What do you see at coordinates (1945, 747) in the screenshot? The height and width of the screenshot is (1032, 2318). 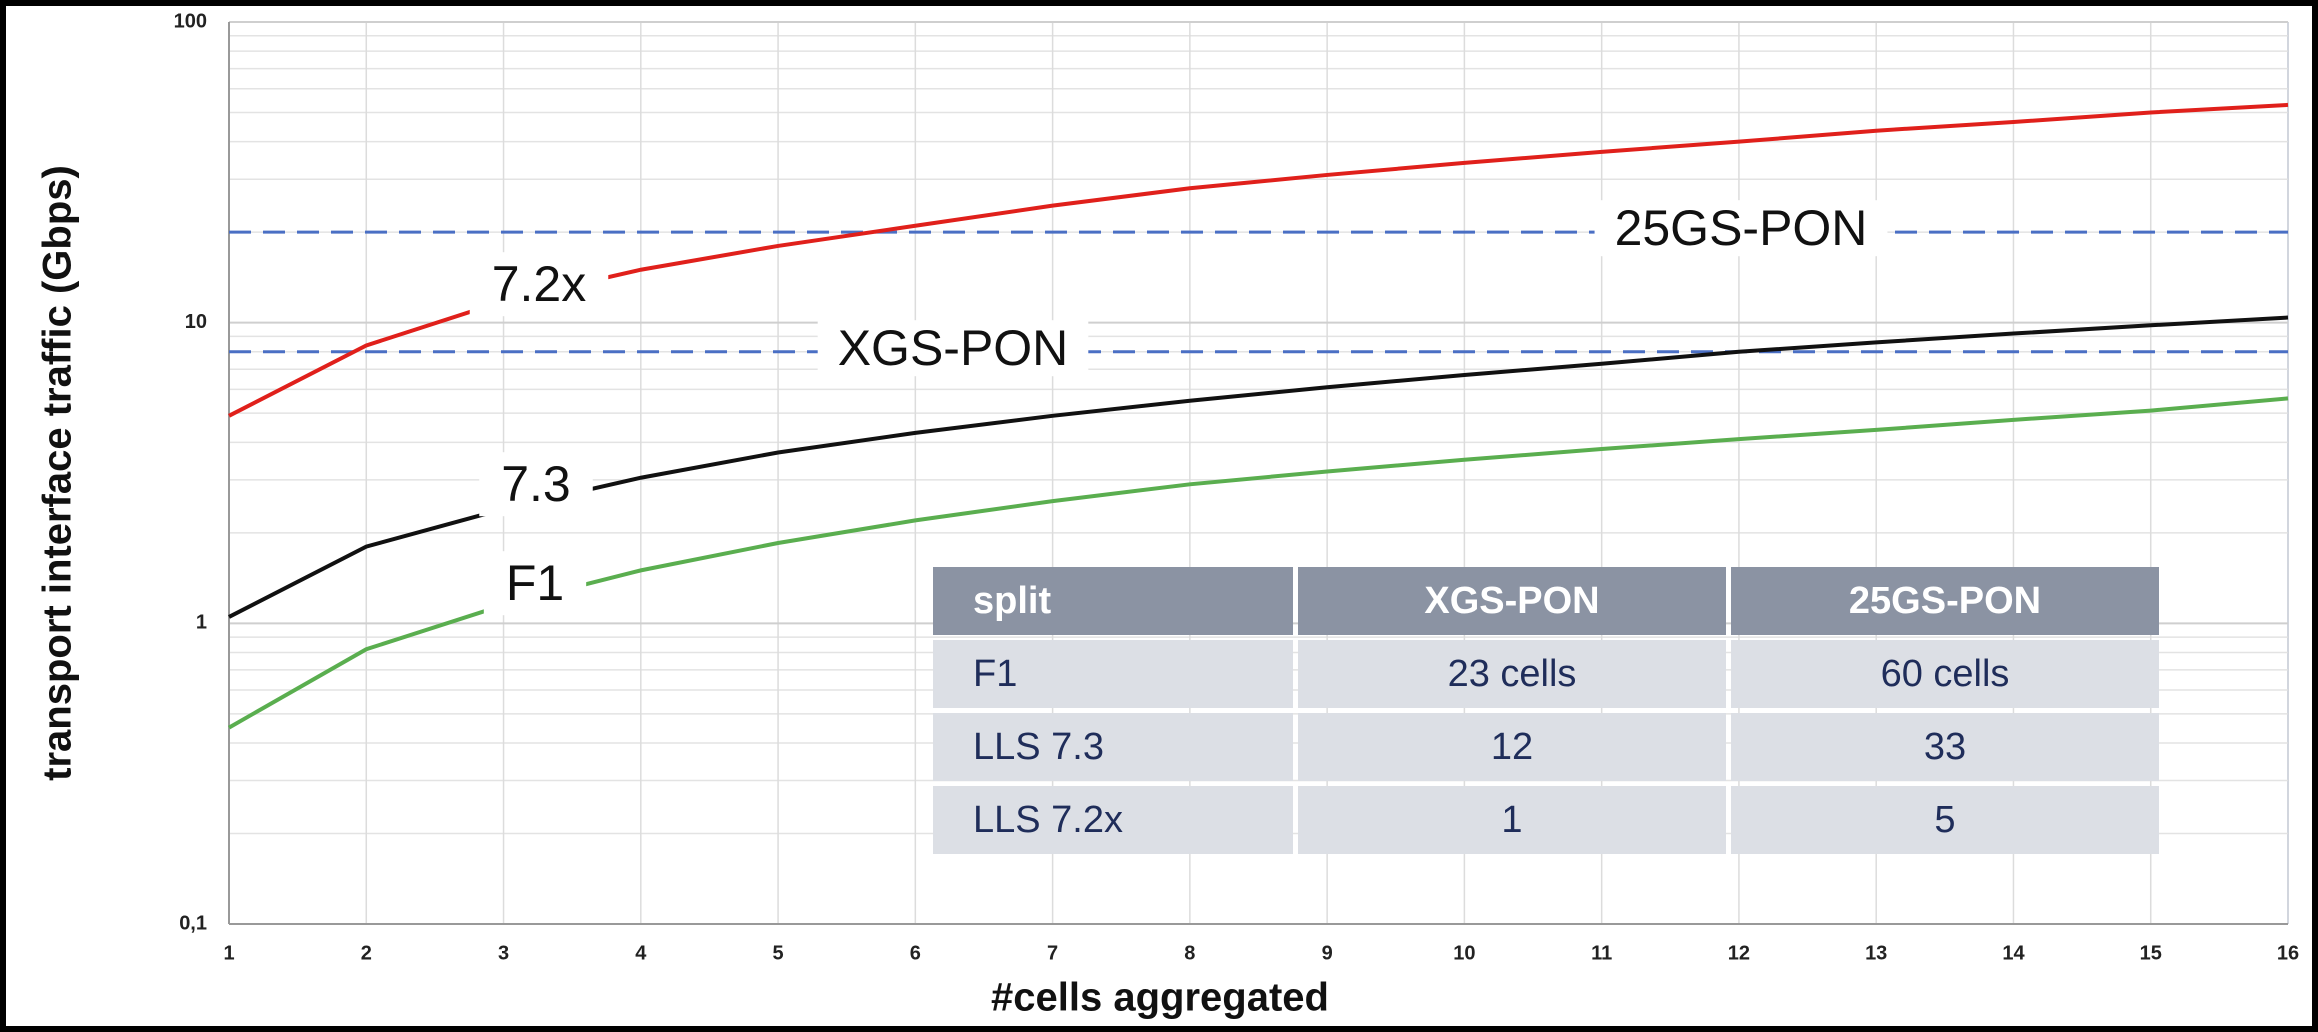 I see `table-cell: 33` at bounding box center [1945, 747].